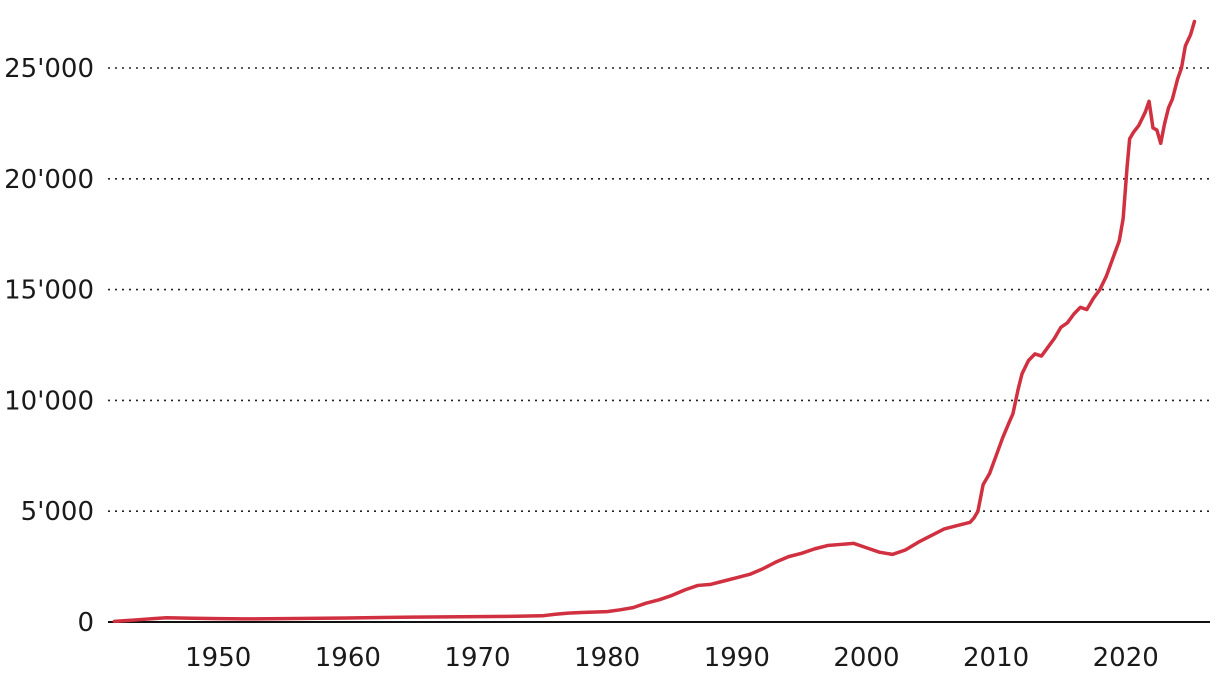  I want to click on y-tick-label: 25'000, so click(49, 69).